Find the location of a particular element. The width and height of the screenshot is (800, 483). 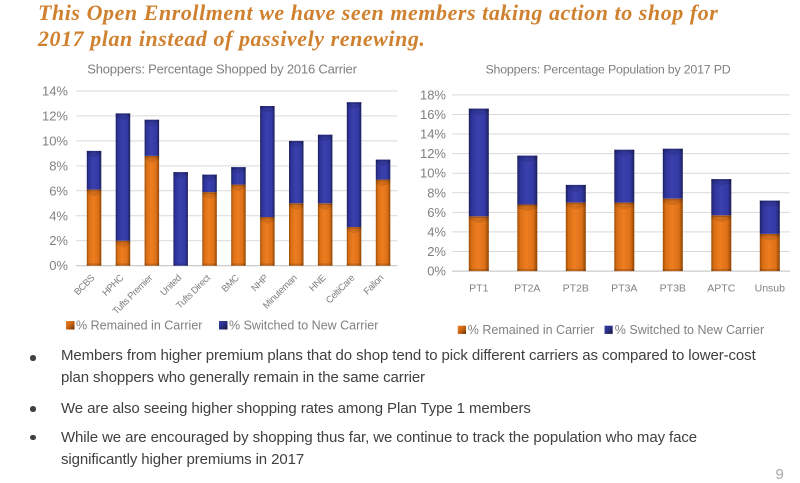

svg-text: BMC is located at coordinates (231, 283).